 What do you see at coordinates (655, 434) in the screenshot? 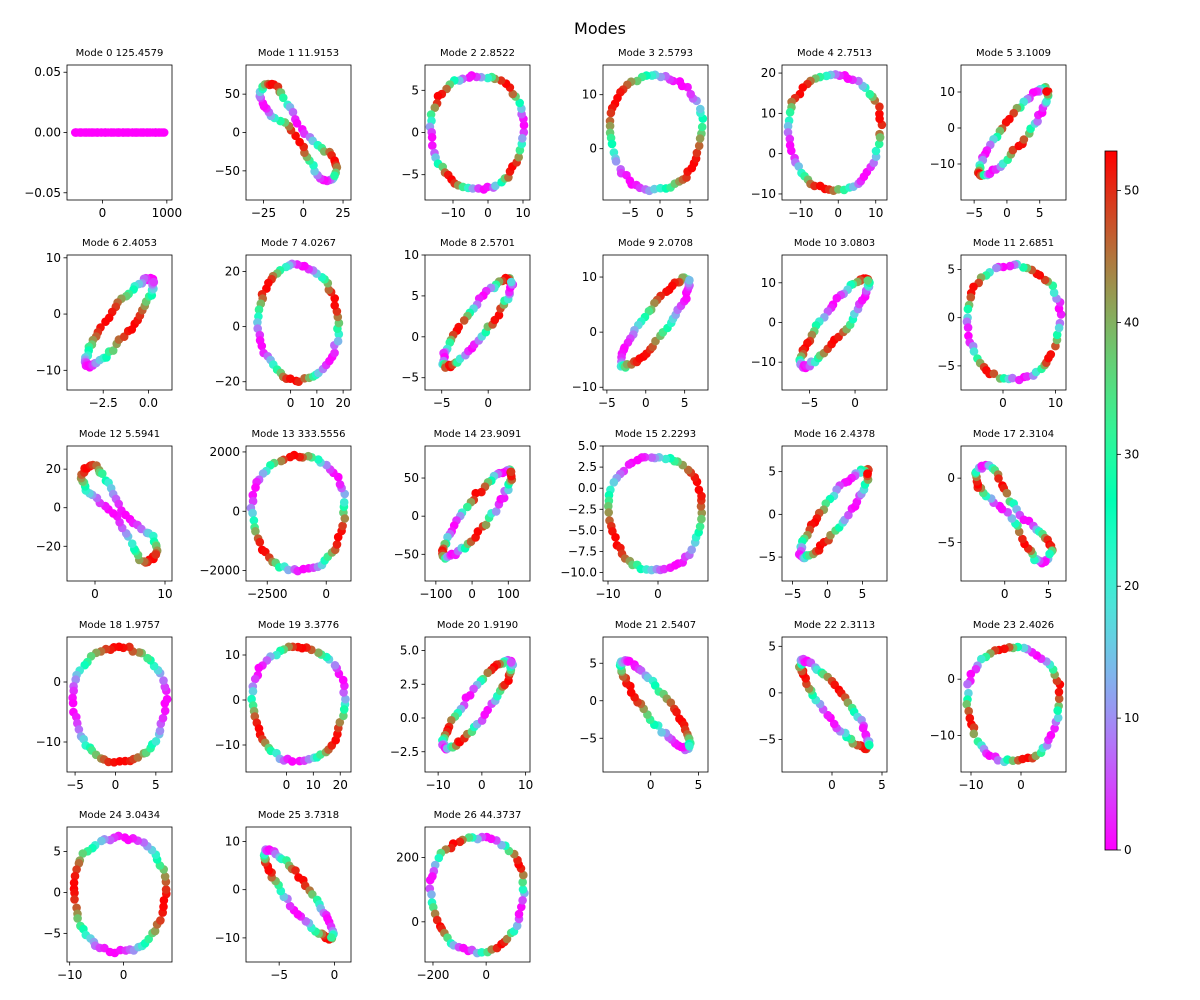
I see `panel-title: Mode 15 2.2293` at bounding box center [655, 434].